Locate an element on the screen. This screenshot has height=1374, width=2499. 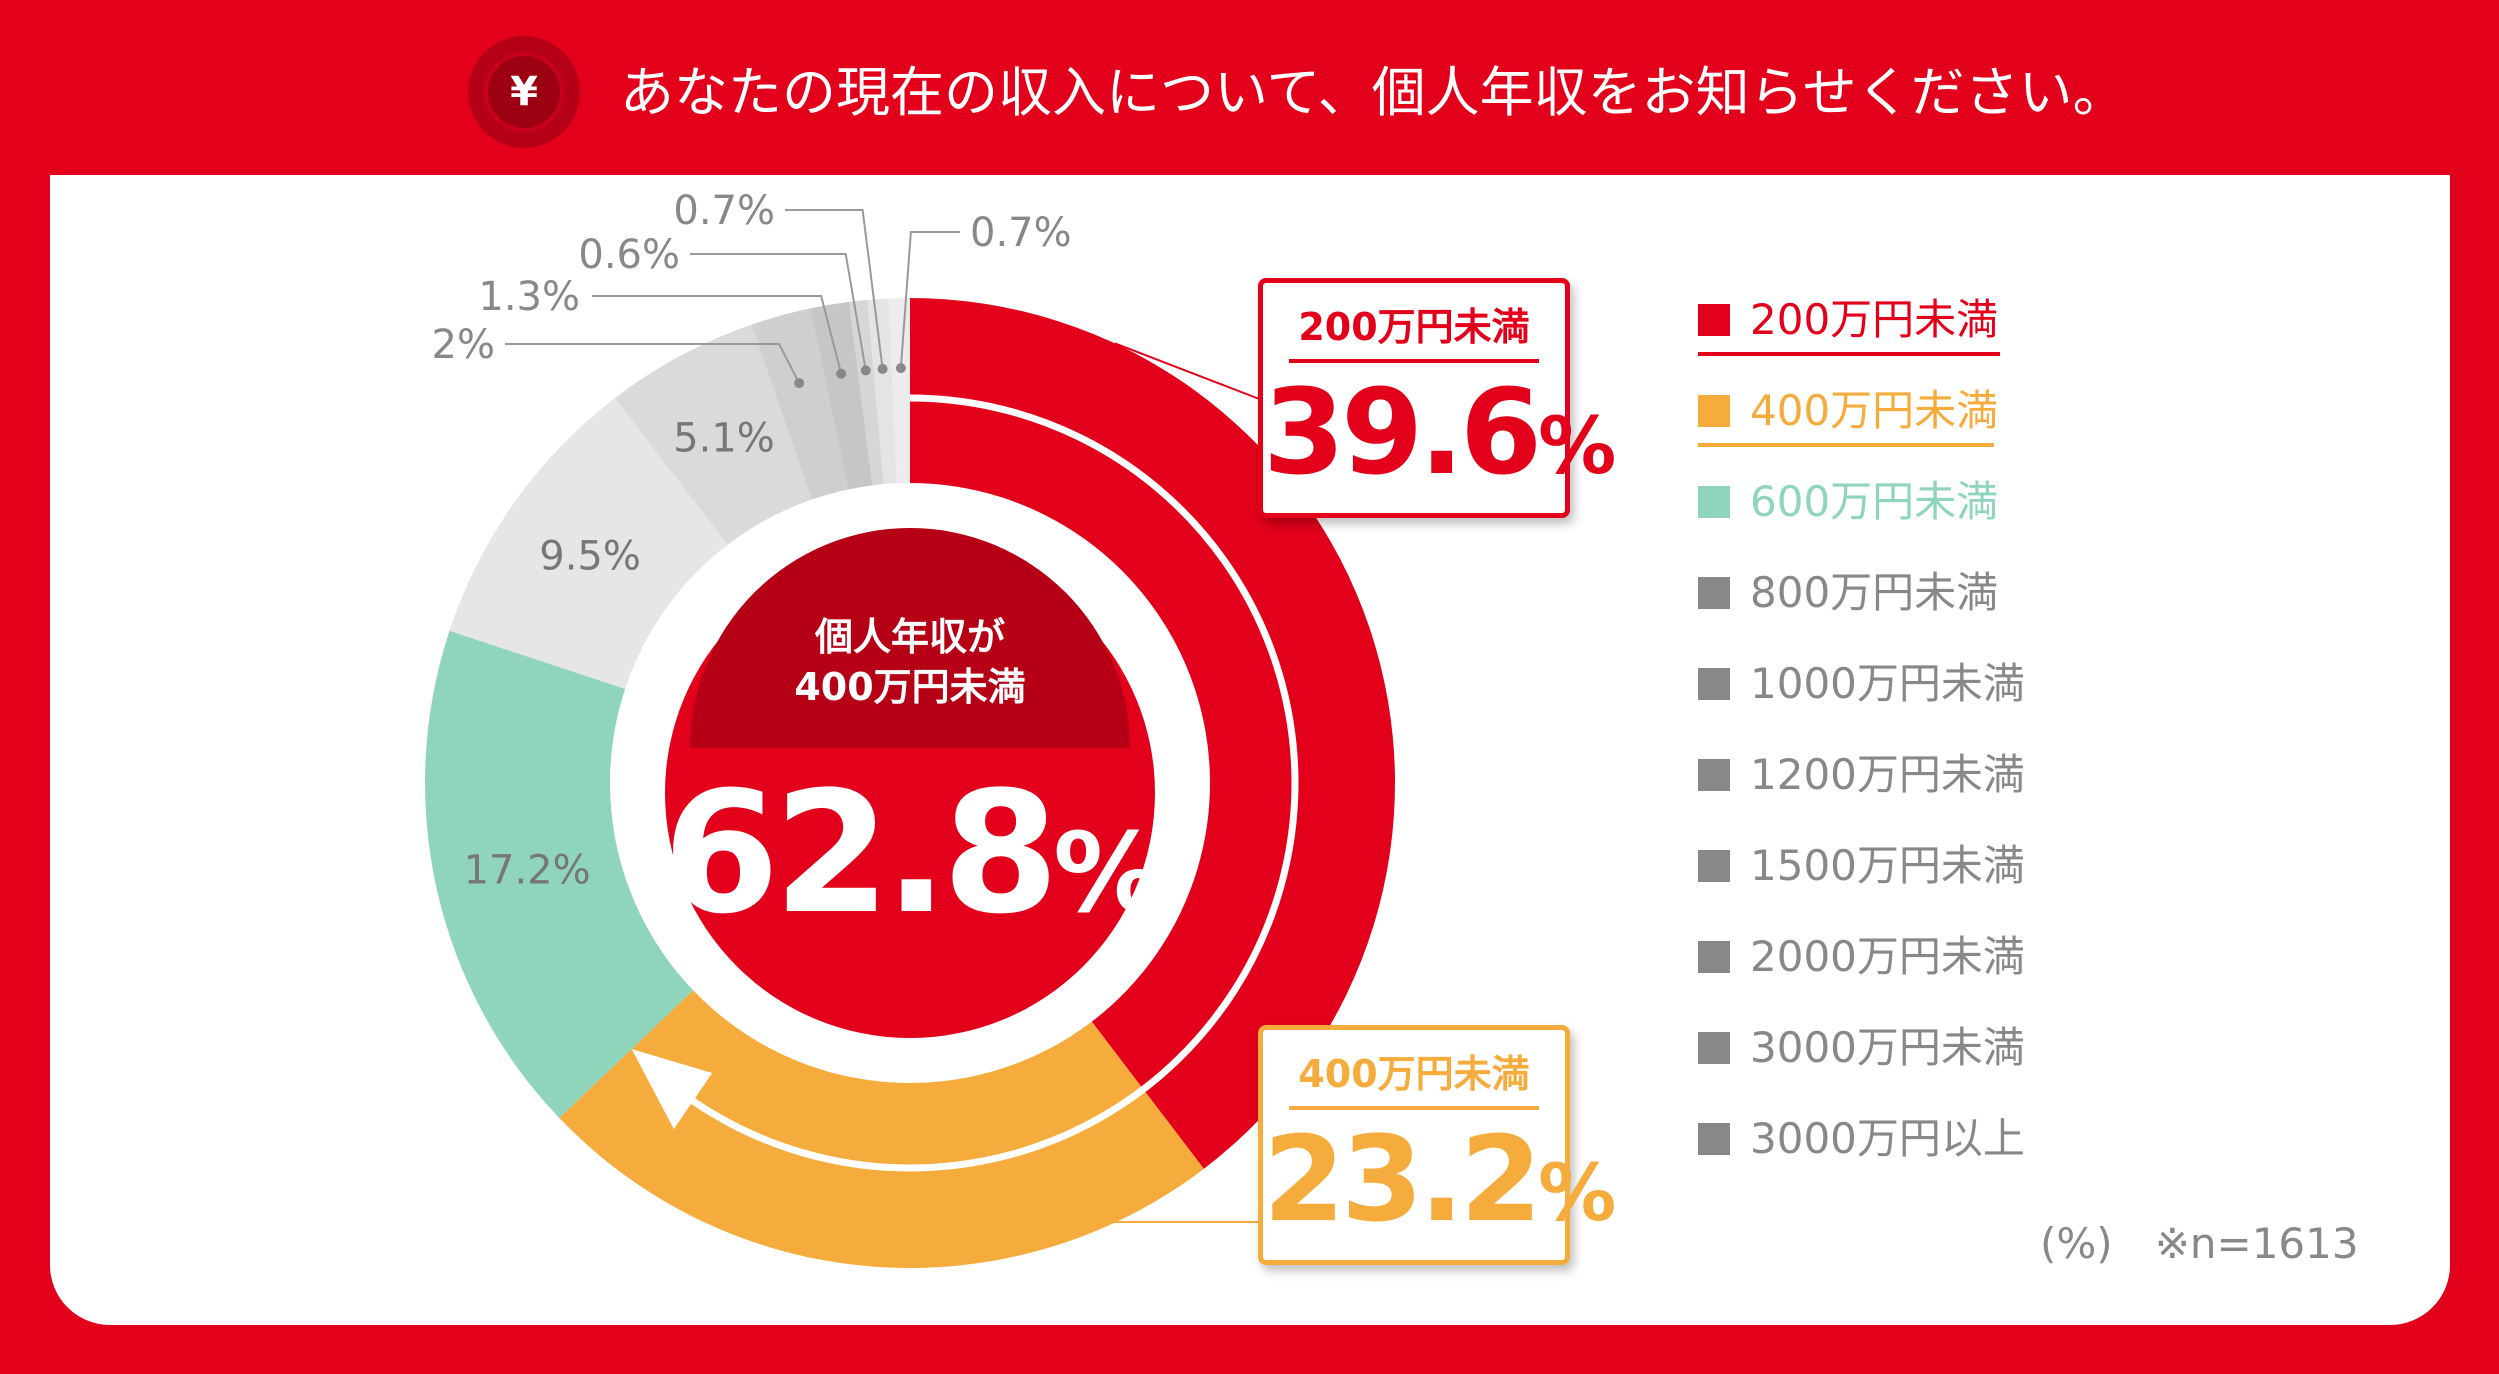
center-value-percent: % is located at coordinates (1108, 873).